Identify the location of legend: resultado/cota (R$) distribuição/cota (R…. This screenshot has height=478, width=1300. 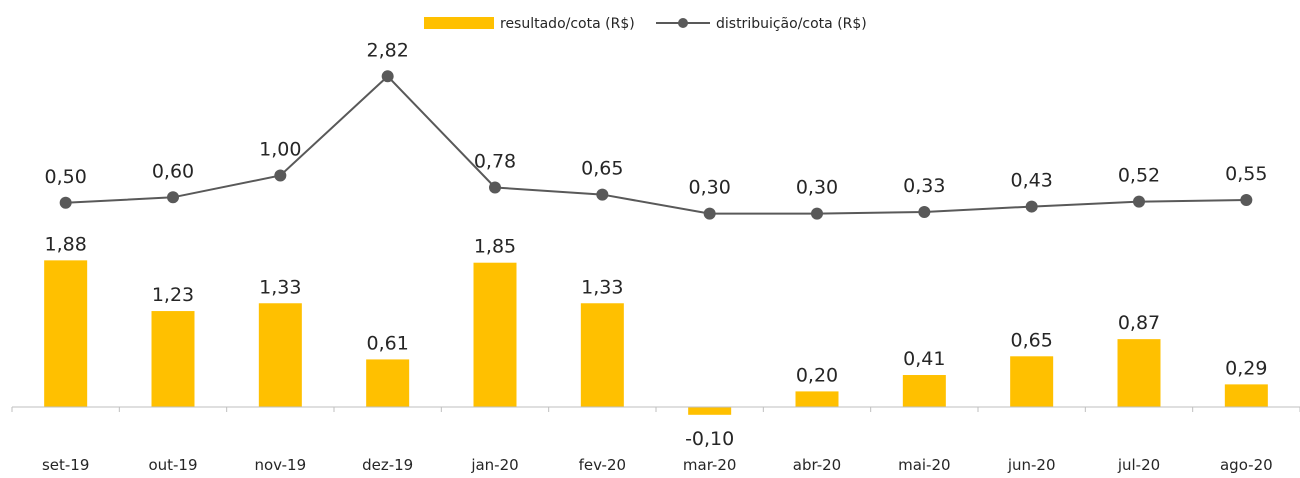
(645, 24).